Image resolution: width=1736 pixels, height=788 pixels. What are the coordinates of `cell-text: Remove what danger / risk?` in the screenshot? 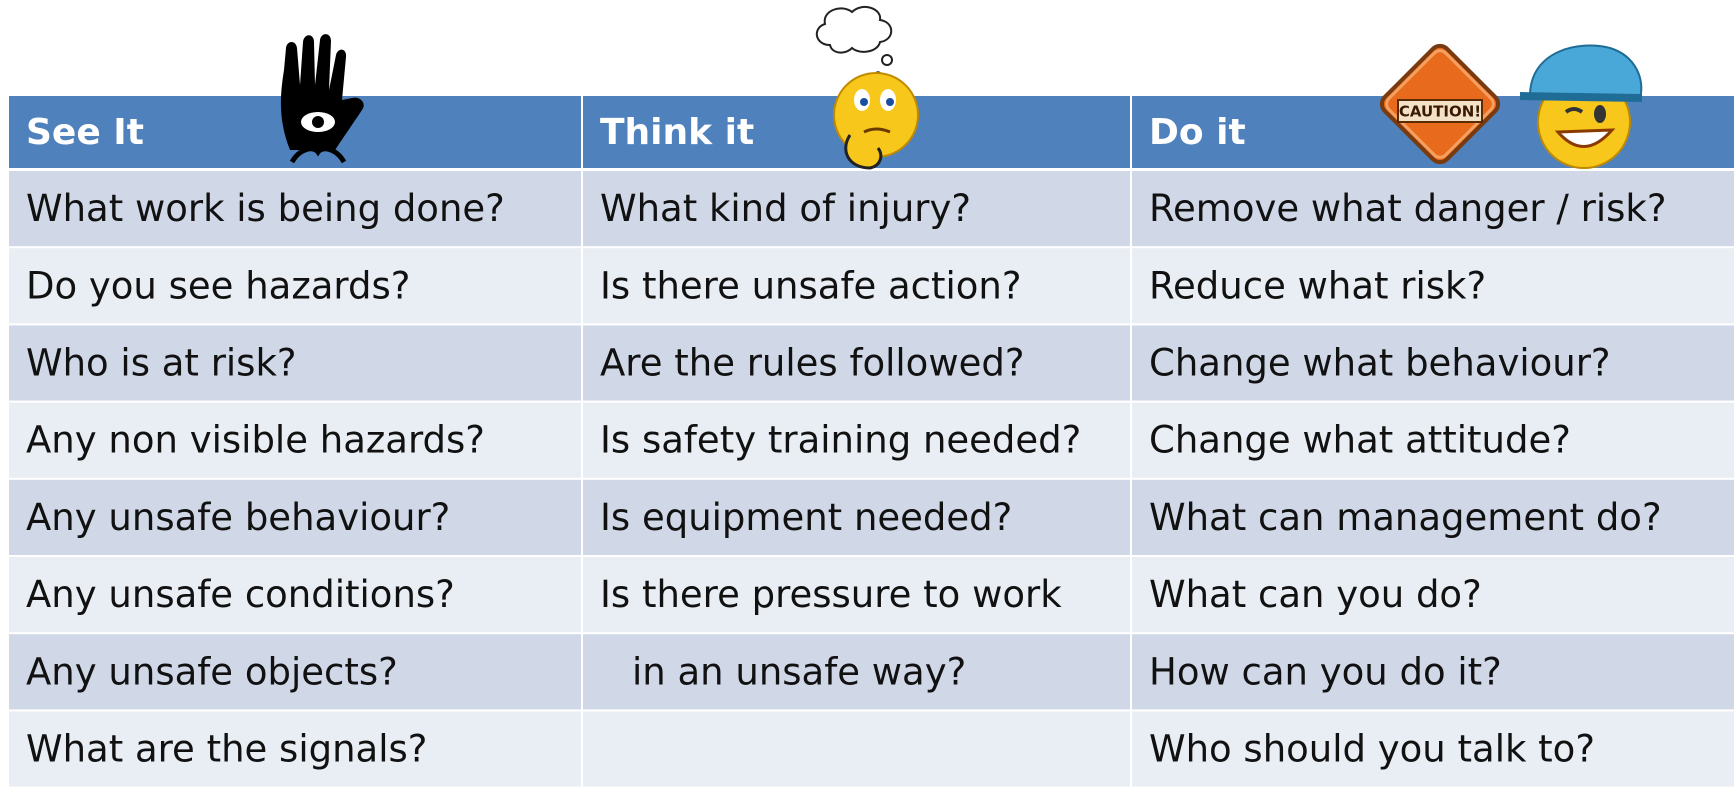 It's located at (1407, 208).